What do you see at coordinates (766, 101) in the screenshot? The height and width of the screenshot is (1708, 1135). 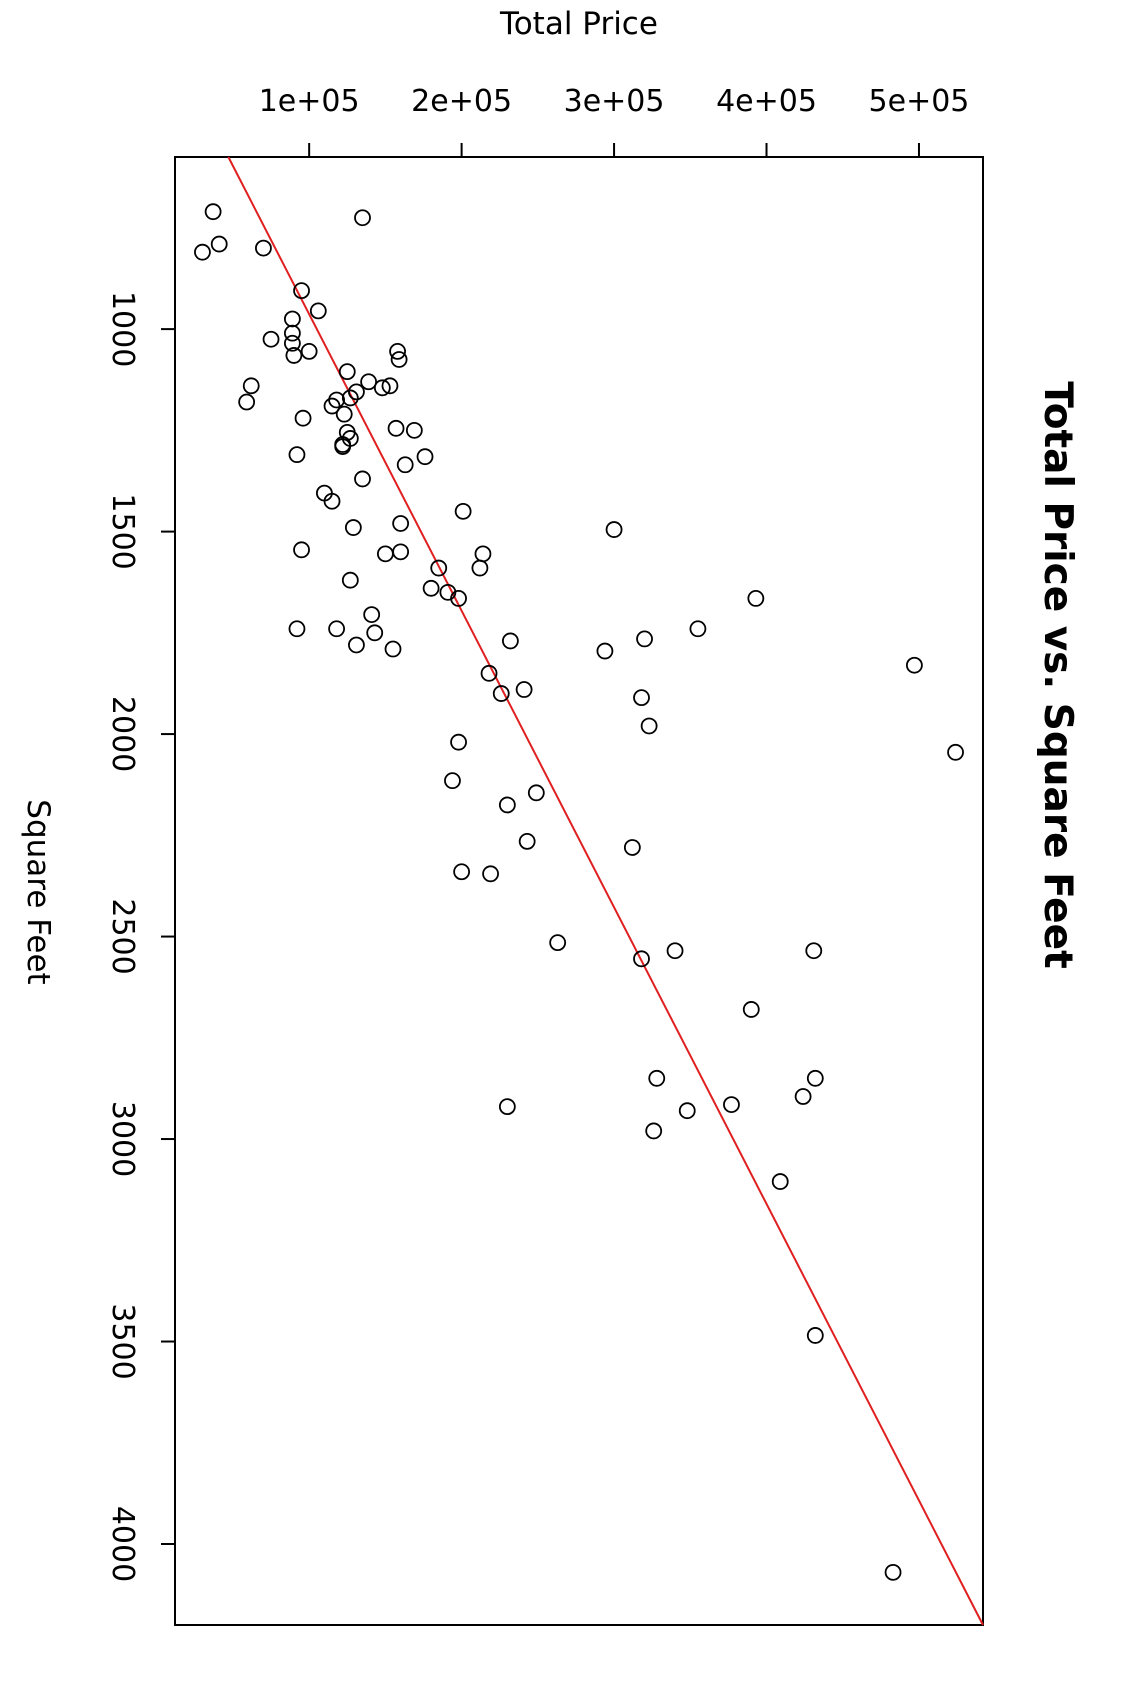 I see `y-tick-label: 4e+05` at bounding box center [766, 101].